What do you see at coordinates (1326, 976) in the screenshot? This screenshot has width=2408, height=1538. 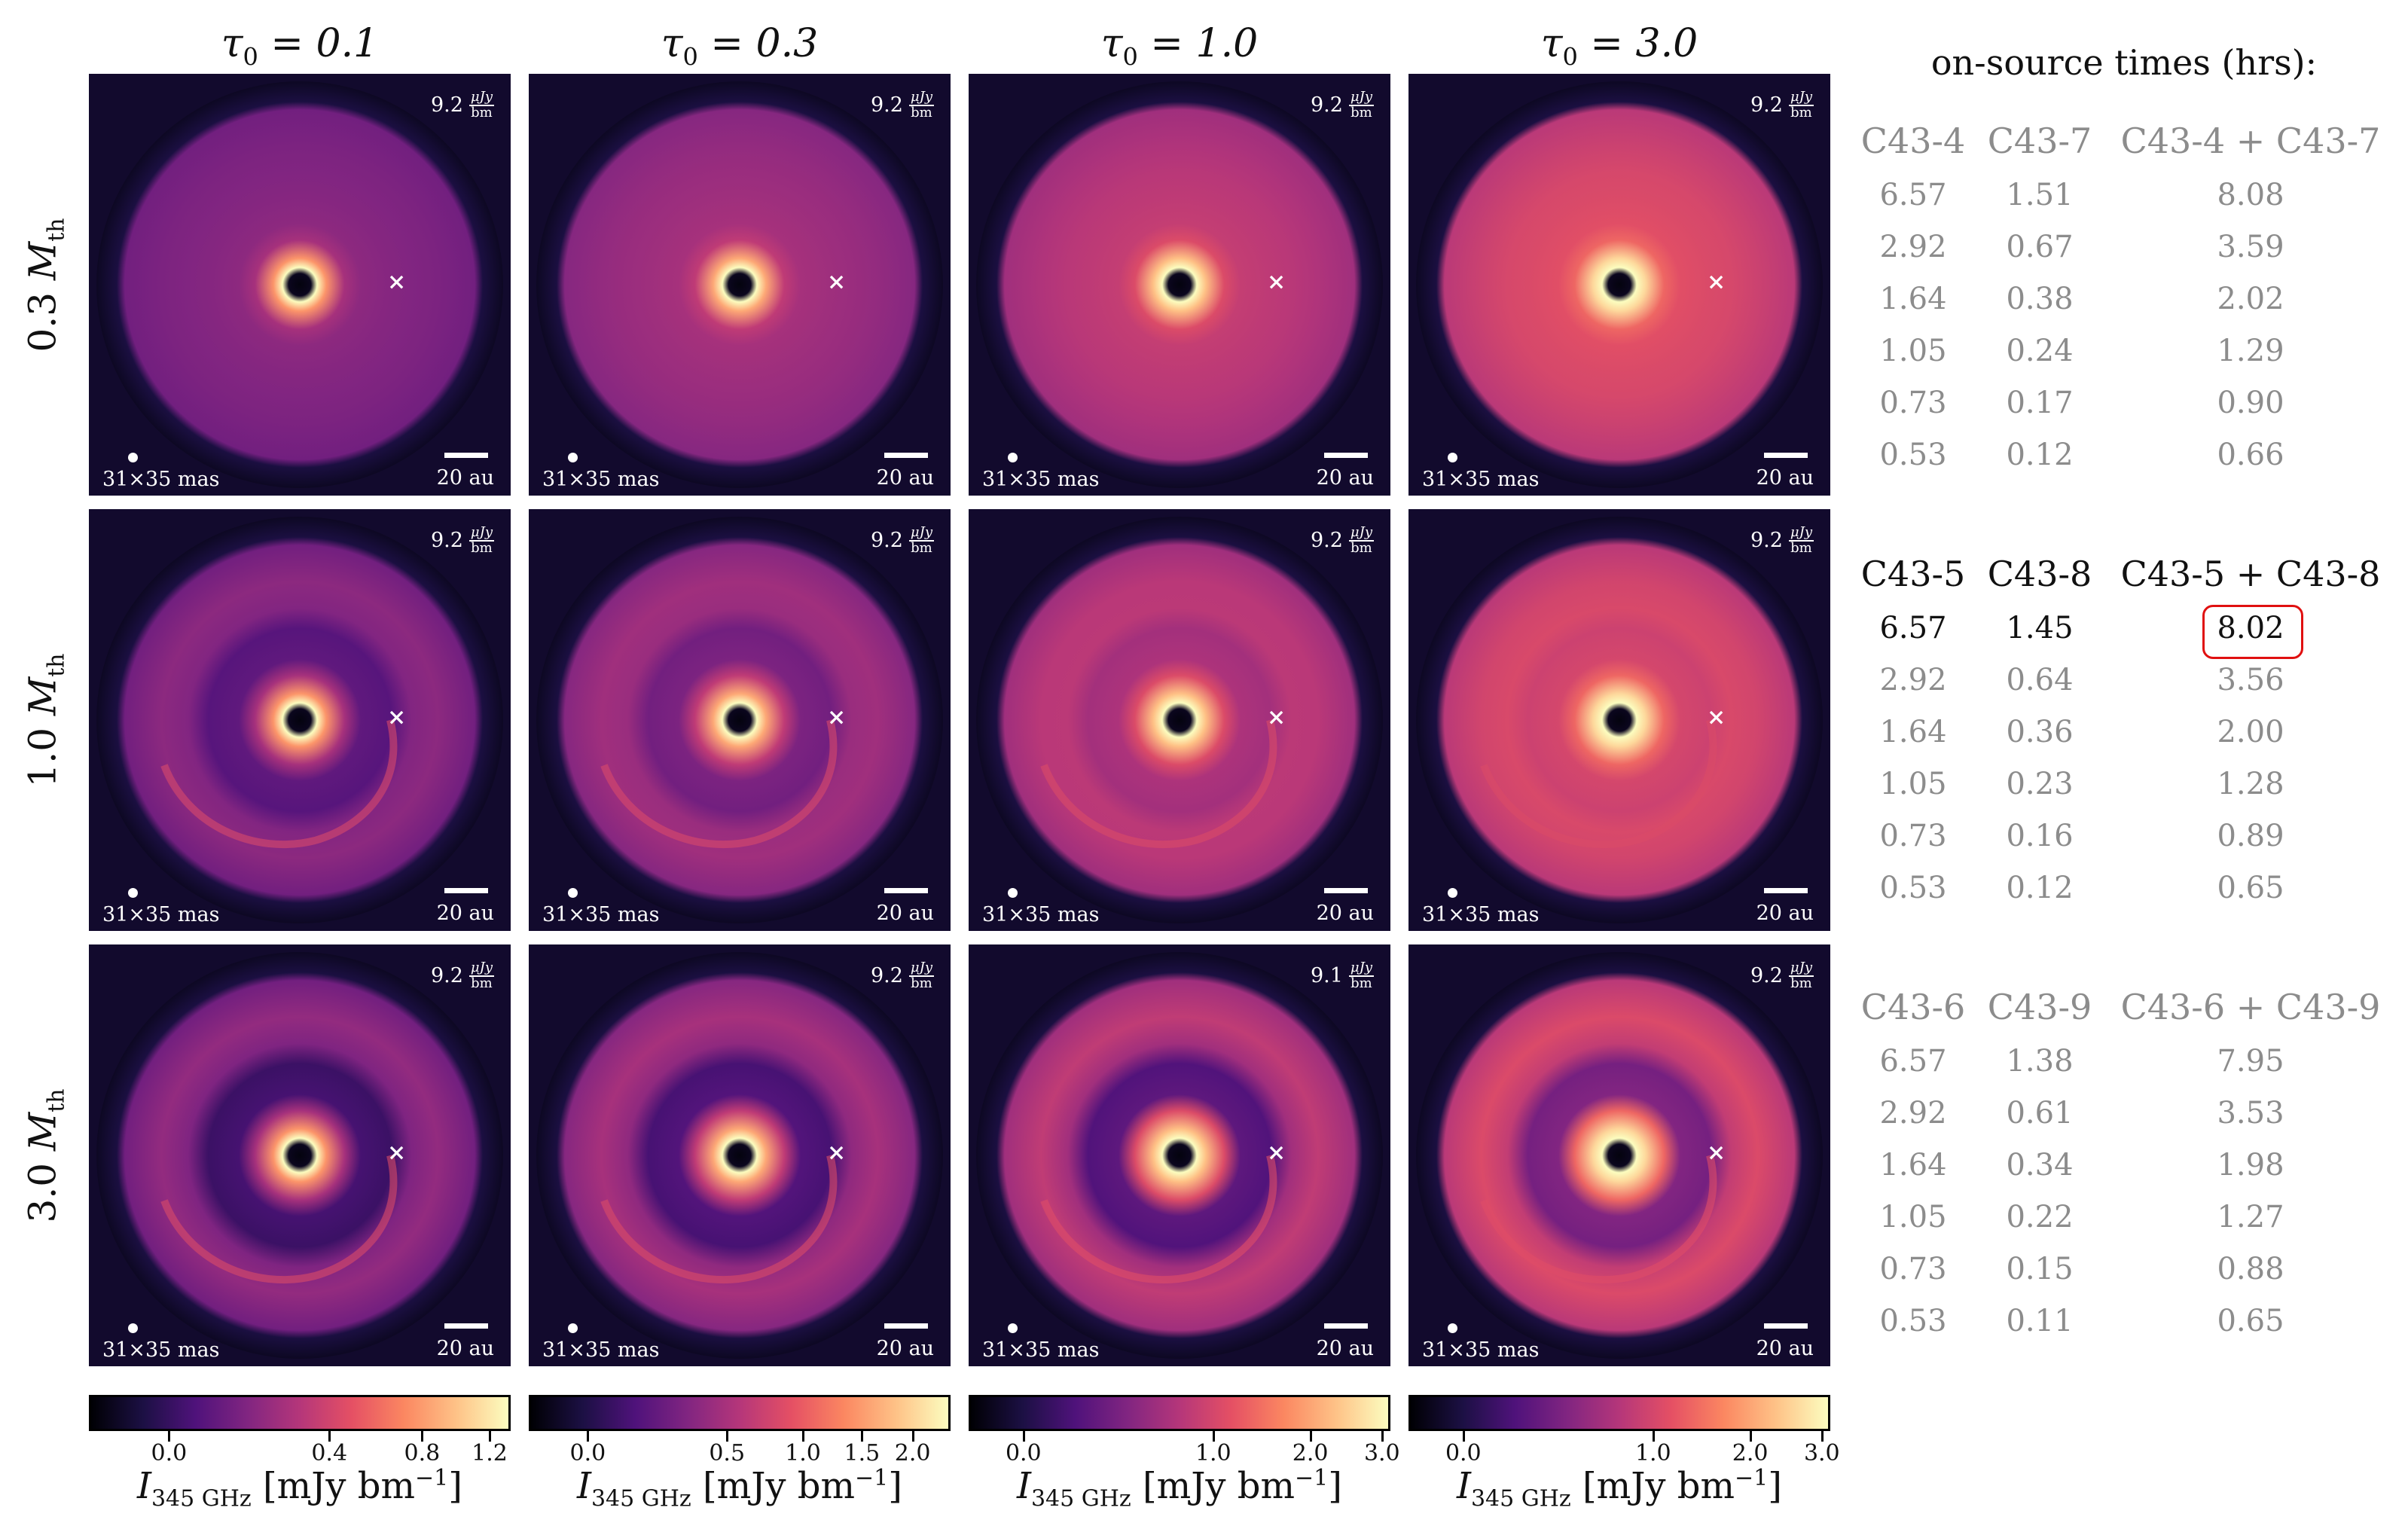 I see `noise-value: 9.1` at bounding box center [1326, 976].